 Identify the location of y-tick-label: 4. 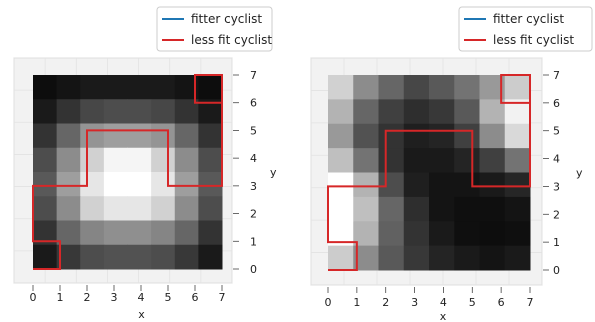
(556, 159).